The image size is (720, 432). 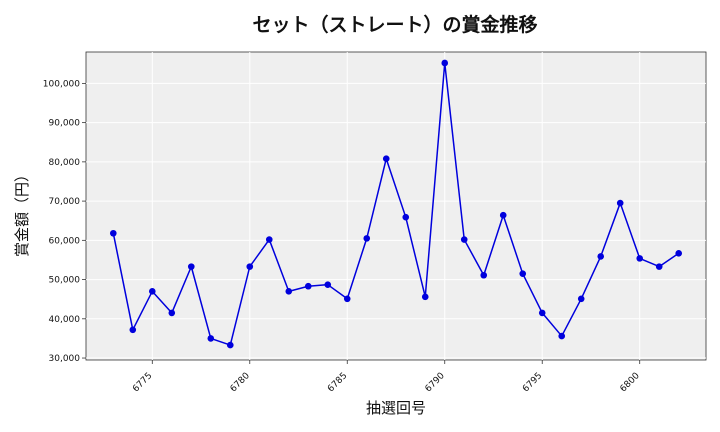 What do you see at coordinates (65, 281) in the screenshot?
I see `y-tick-label: 50,000` at bounding box center [65, 281].